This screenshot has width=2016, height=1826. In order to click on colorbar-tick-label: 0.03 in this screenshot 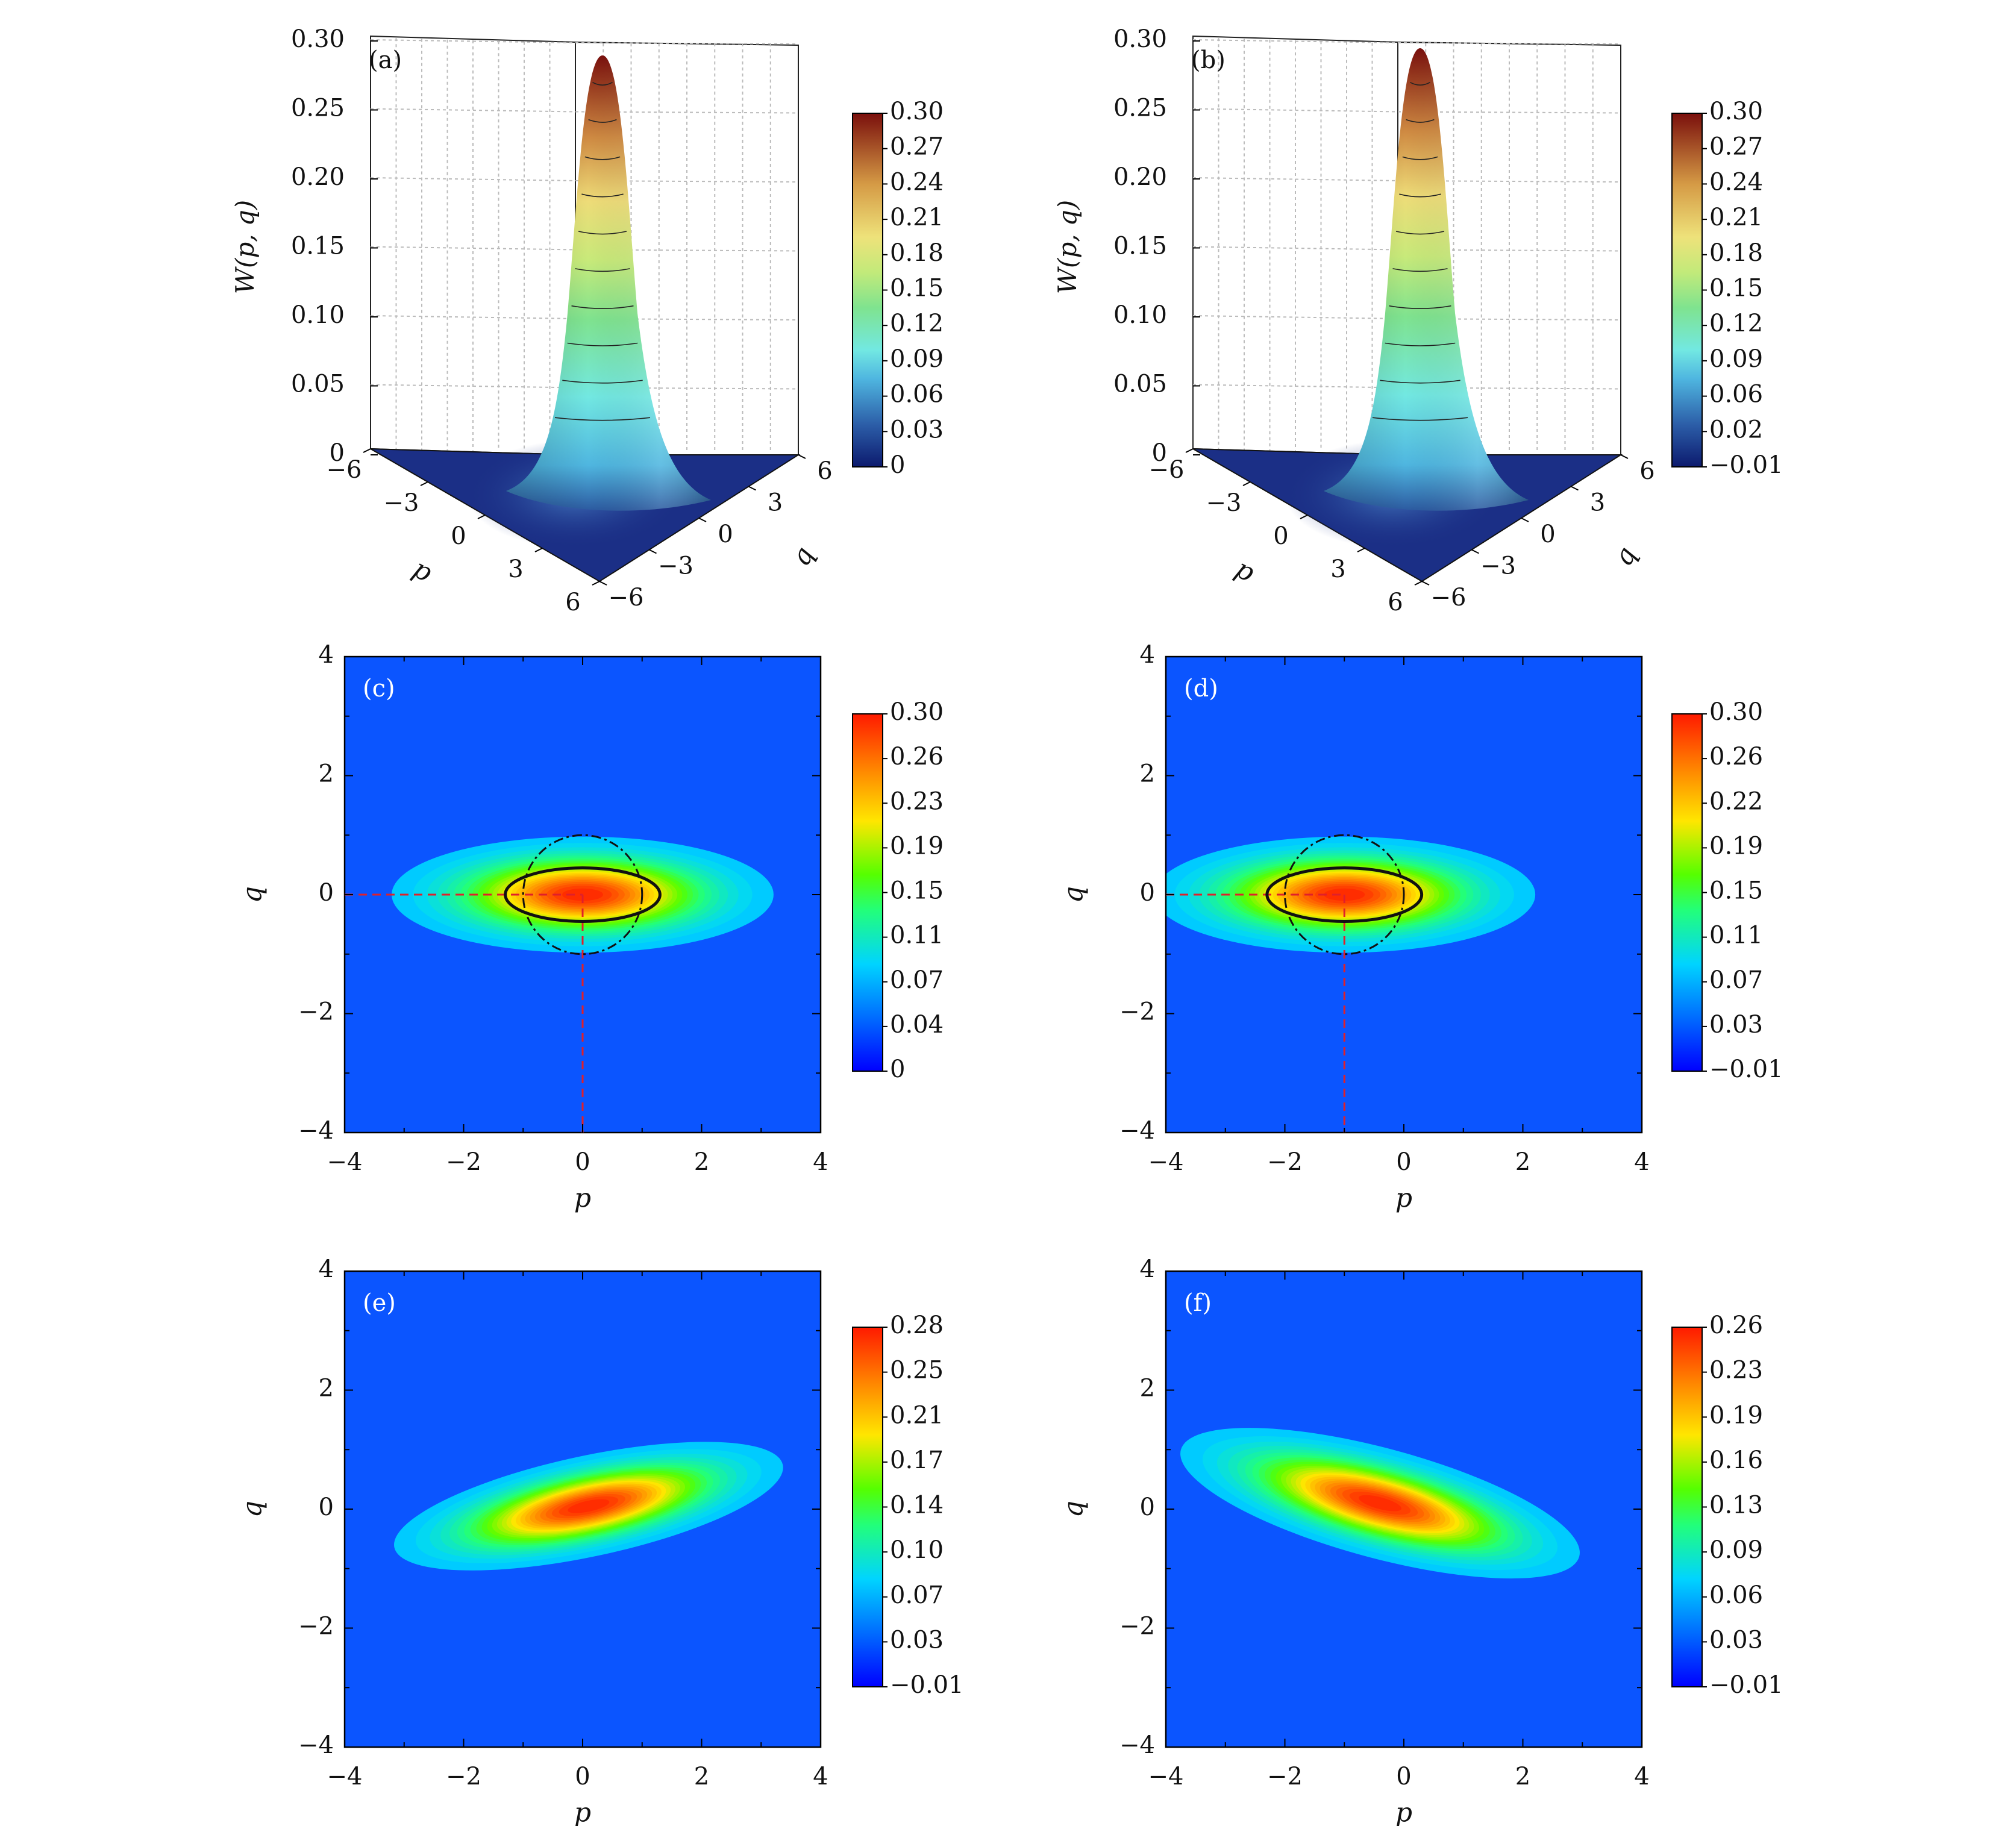, I will do `click(917, 1640)`.